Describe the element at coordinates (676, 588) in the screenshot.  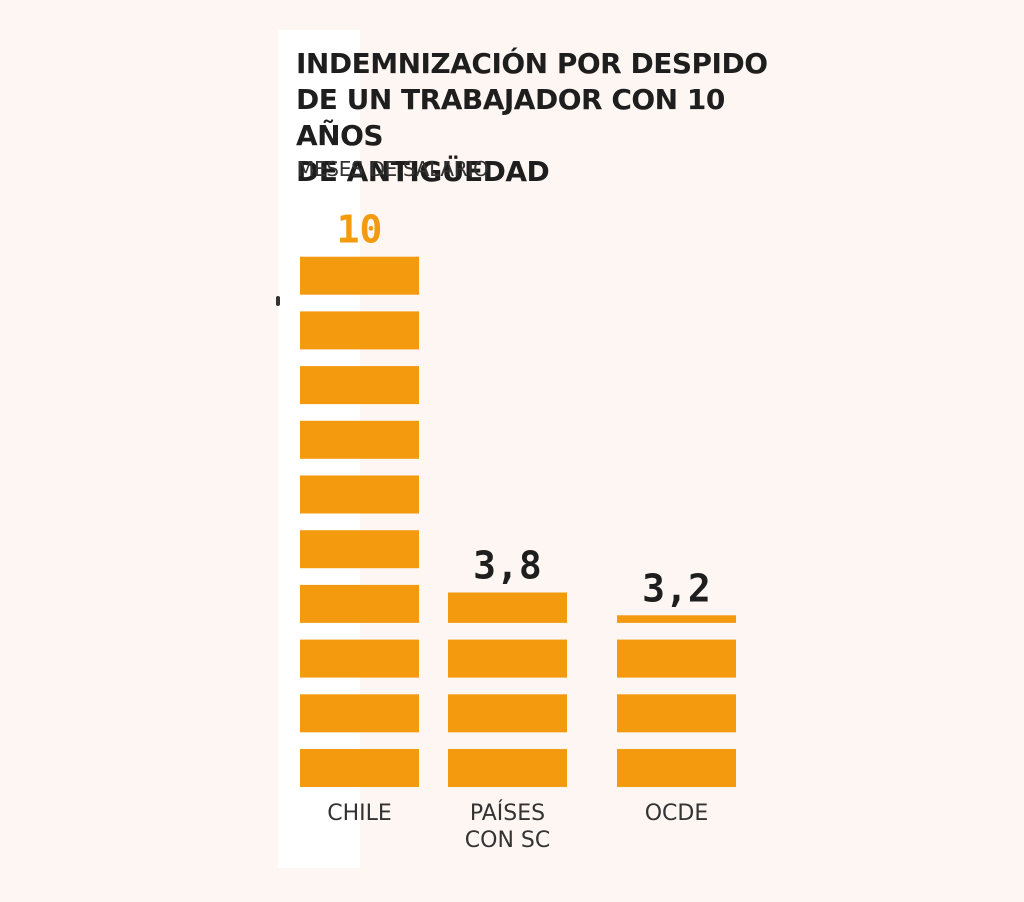
I see `value-label: 3,2` at that location.